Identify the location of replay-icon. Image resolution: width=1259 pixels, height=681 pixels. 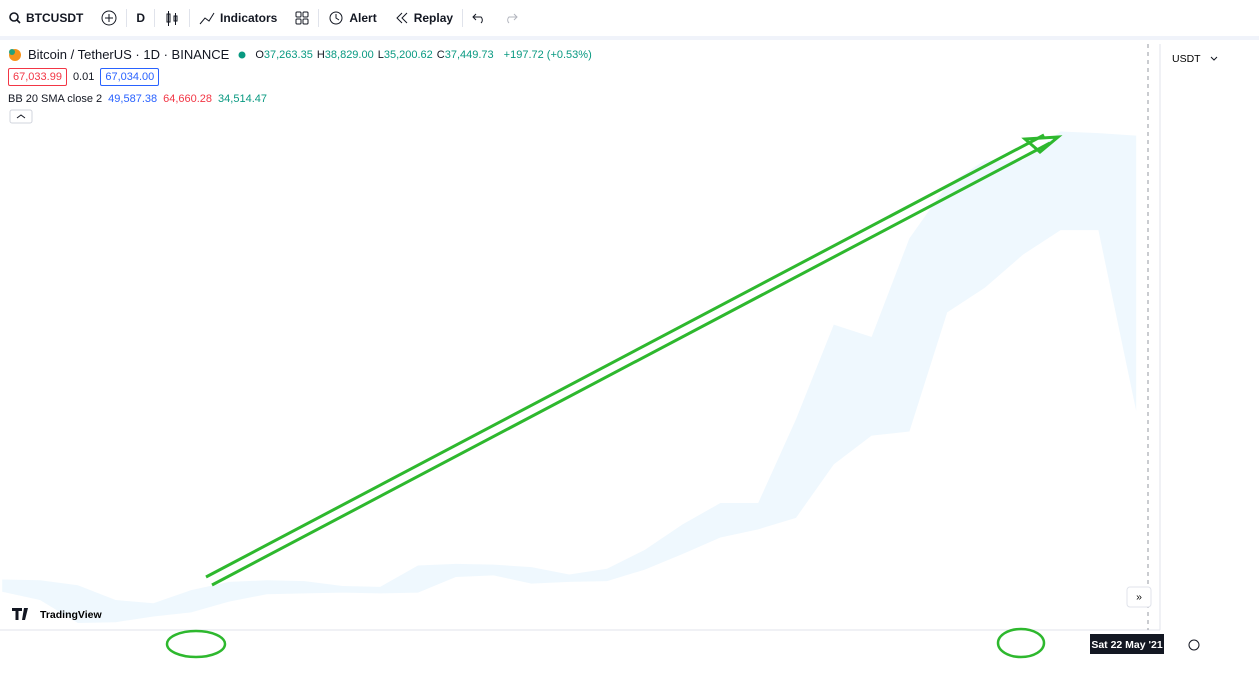
(401, 18).